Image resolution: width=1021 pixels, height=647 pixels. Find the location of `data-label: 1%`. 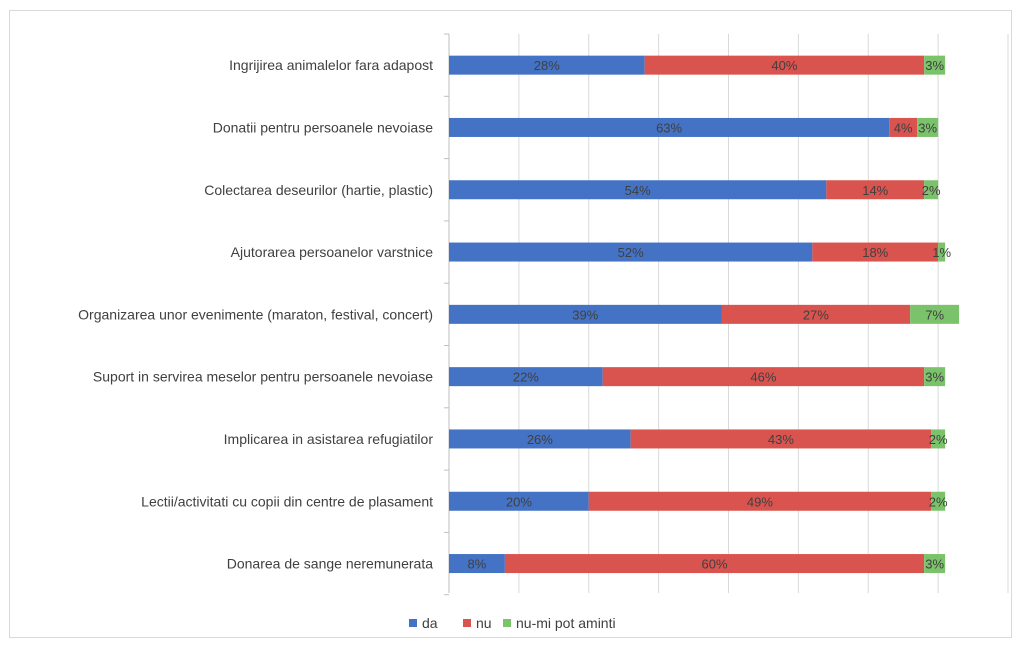

data-label: 1% is located at coordinates (941, 252).